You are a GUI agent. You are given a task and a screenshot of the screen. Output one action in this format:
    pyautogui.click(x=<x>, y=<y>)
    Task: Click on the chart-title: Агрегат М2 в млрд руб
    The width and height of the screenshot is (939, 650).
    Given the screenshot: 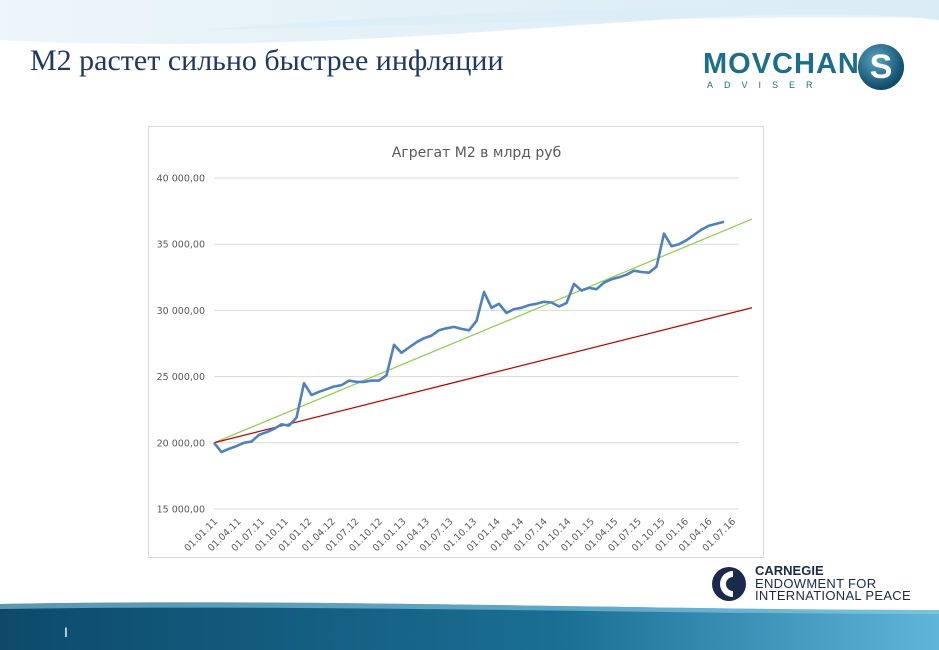 What is the action you would take?
    pyautogui.click(x=476, y=153)
    